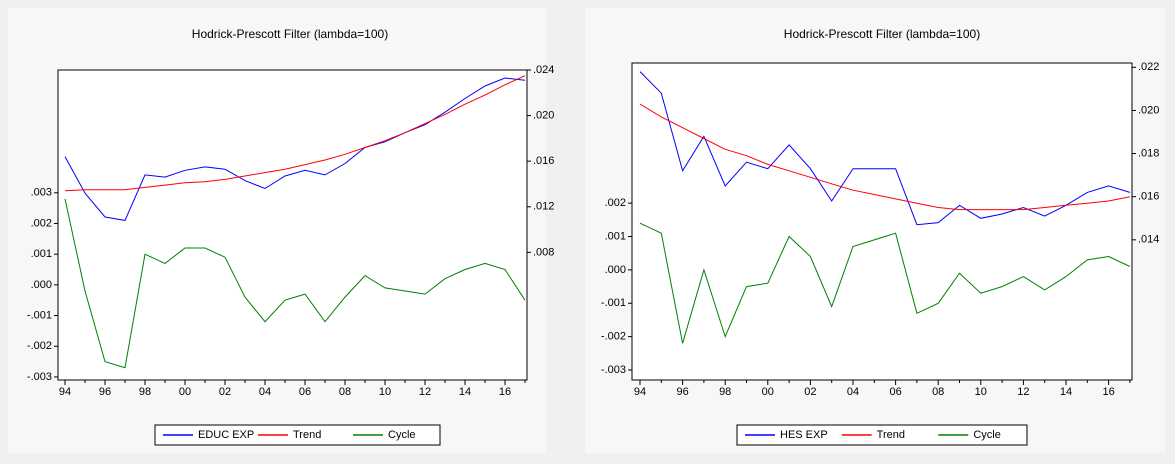 The height and width of the screenshot is (464, 1175). What do you see at coordinates (1148, 153) in the screenshot?
I see `y2-tick-label: .018` at bounding box center [1148, 153].